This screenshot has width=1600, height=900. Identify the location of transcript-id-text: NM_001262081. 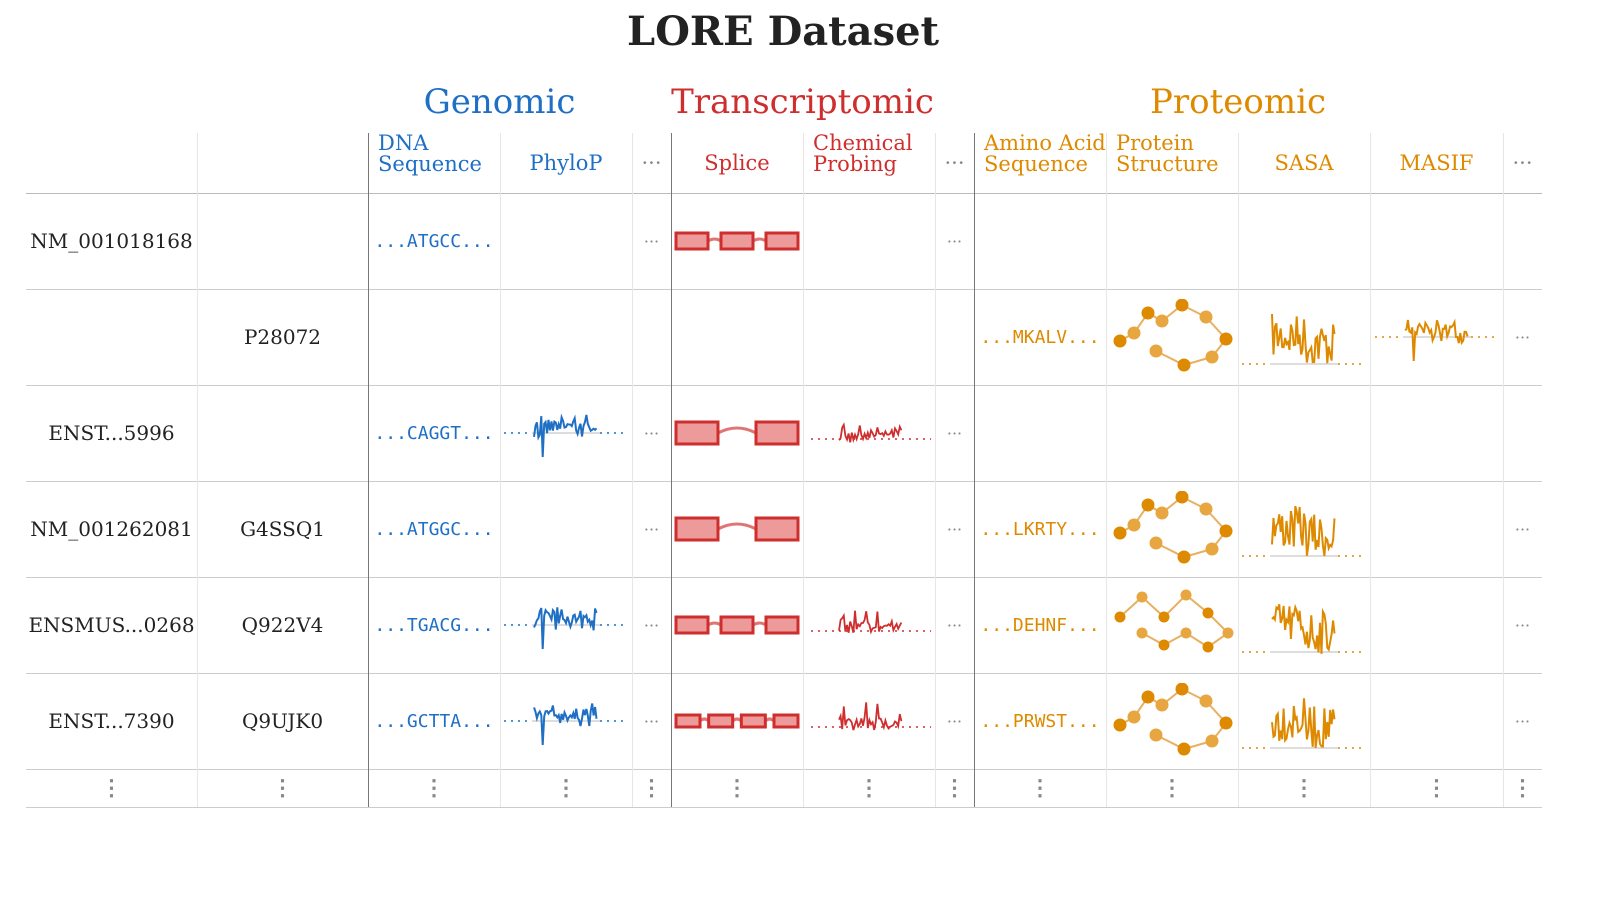
(111, 529).